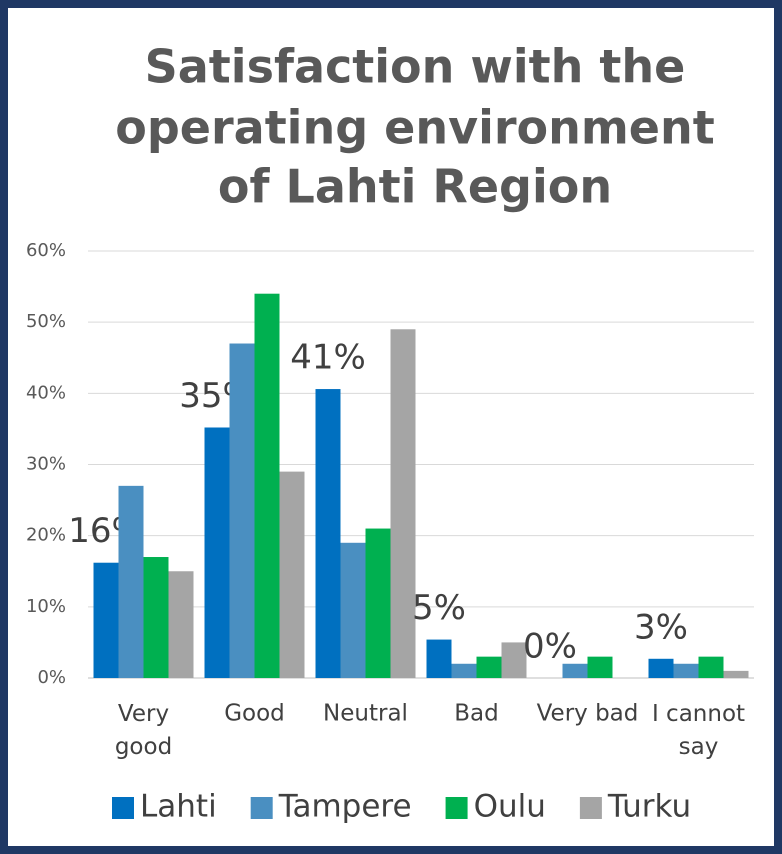 The width and height of the screenshot is (782, 854). I want to click on y-tick-label: 30%, so click(46, 464).